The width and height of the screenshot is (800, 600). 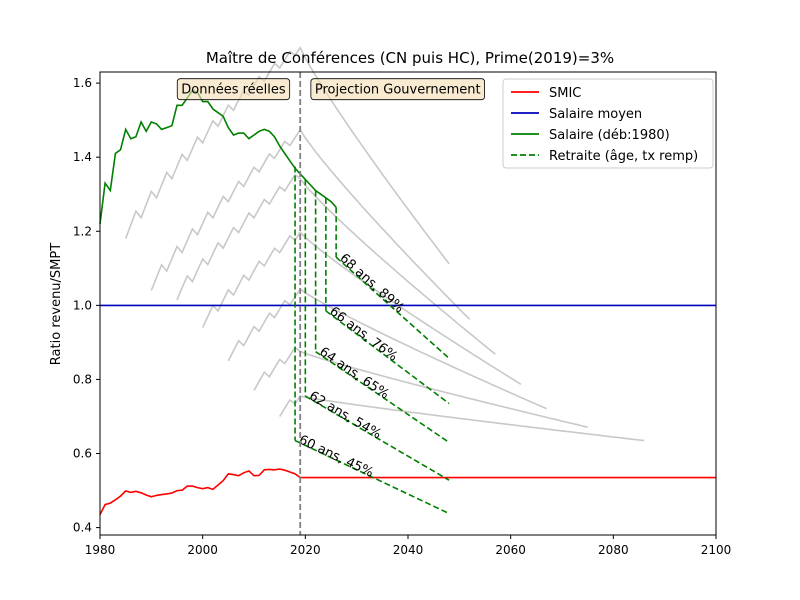 What do you see at coordinates (82, 83) in the screenshot?
I see `y-tick-label: 1.6` at bounding box center [82, 83].